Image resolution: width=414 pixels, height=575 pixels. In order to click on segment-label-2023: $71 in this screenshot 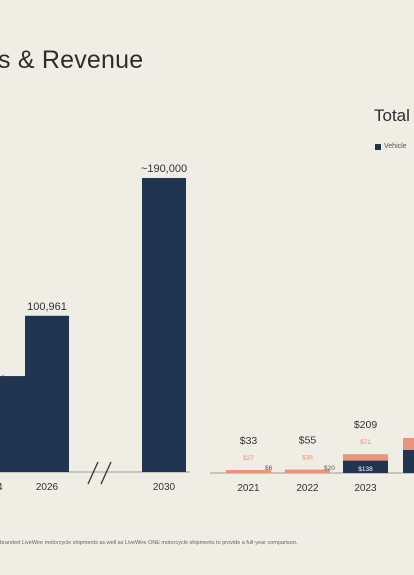, I will do `click(365, 442)`.